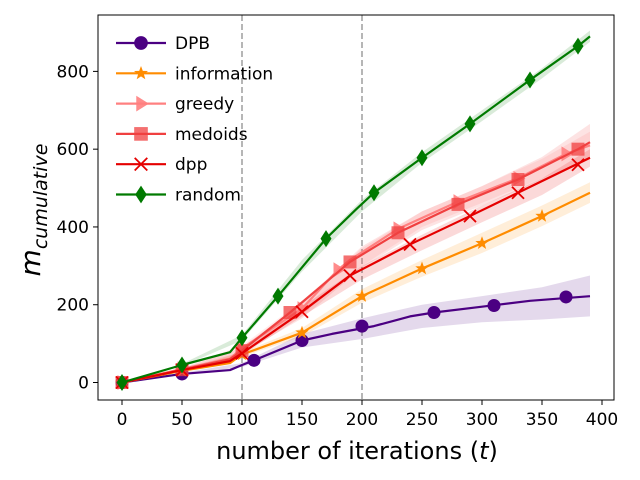 The width and height of the screenshot is (640, 480). What do you see at coordinates (122, 420) in the screenshot?
I see `x-tick-label-0: 0` at bounding box center [122, 420].